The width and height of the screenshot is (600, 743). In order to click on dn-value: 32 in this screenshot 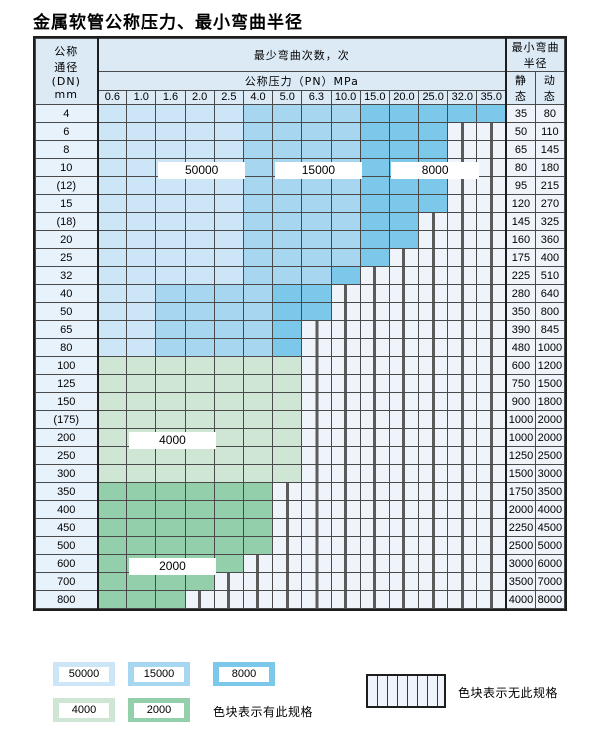, I will do `click(66, 275)`.